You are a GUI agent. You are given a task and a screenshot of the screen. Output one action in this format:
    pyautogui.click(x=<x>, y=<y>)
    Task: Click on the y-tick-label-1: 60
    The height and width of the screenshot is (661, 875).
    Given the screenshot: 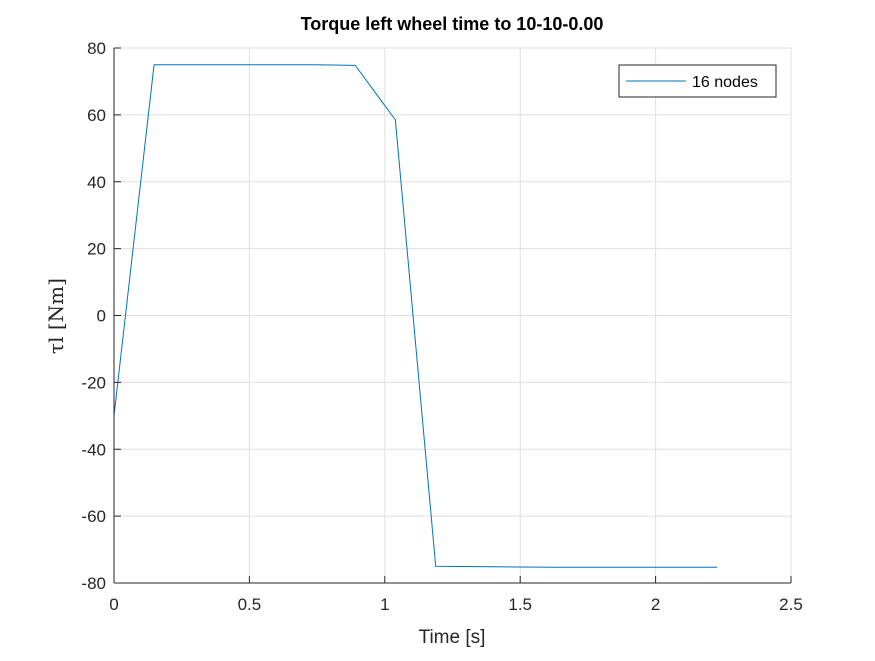 What is the action you would take?
    pyautogui.click(x=96, y=115)
    